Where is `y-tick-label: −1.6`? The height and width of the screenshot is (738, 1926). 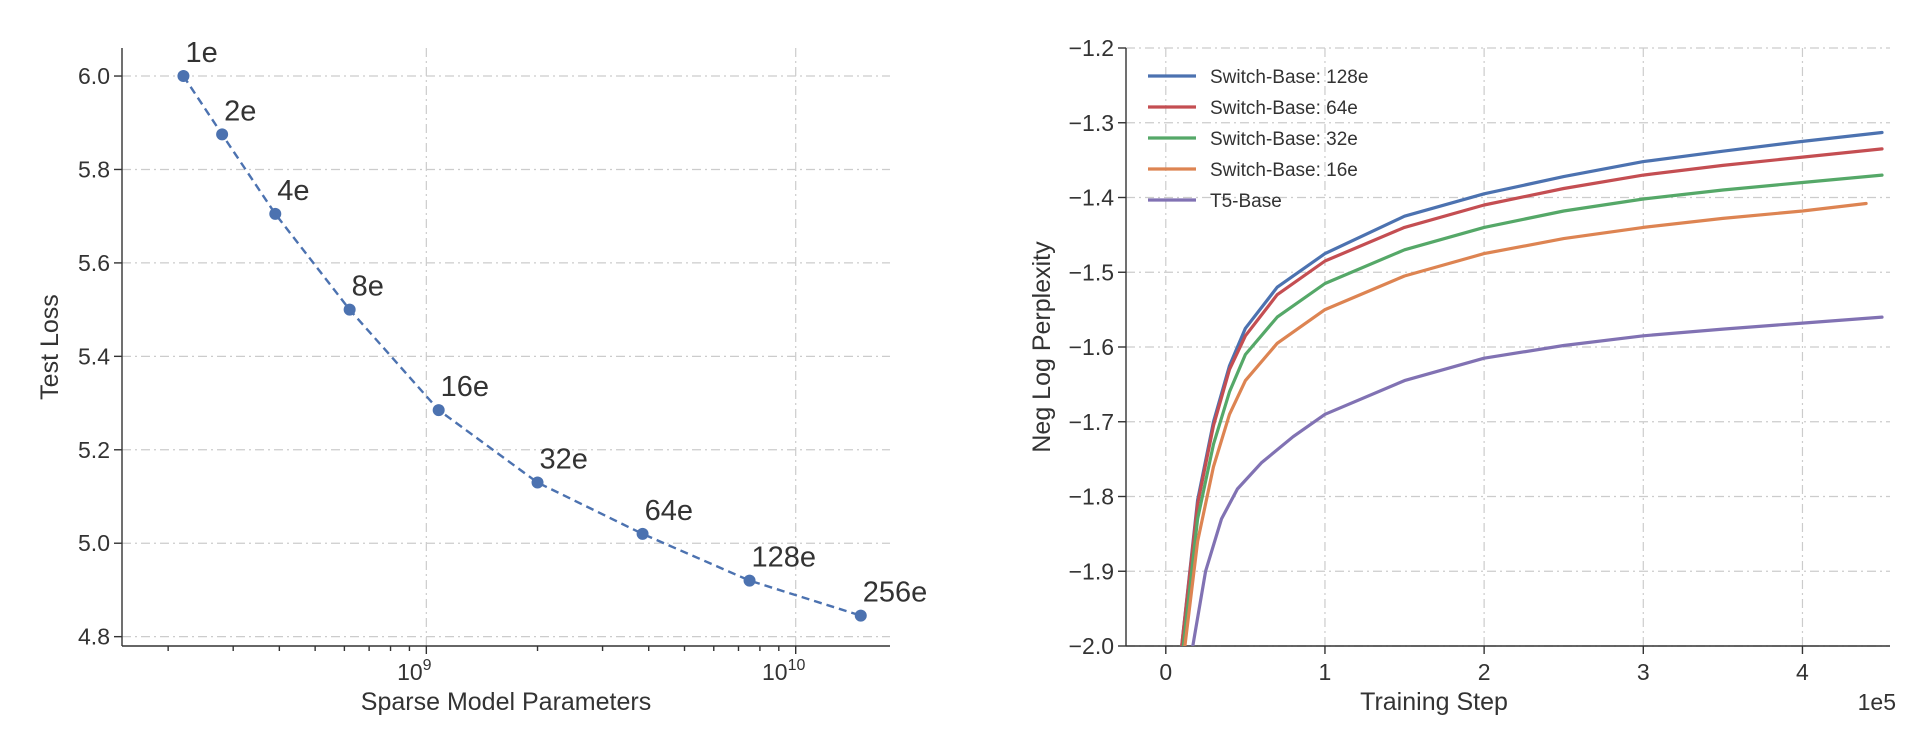
y-tick-label: −1.6 is located at coordinates (1091, 347).